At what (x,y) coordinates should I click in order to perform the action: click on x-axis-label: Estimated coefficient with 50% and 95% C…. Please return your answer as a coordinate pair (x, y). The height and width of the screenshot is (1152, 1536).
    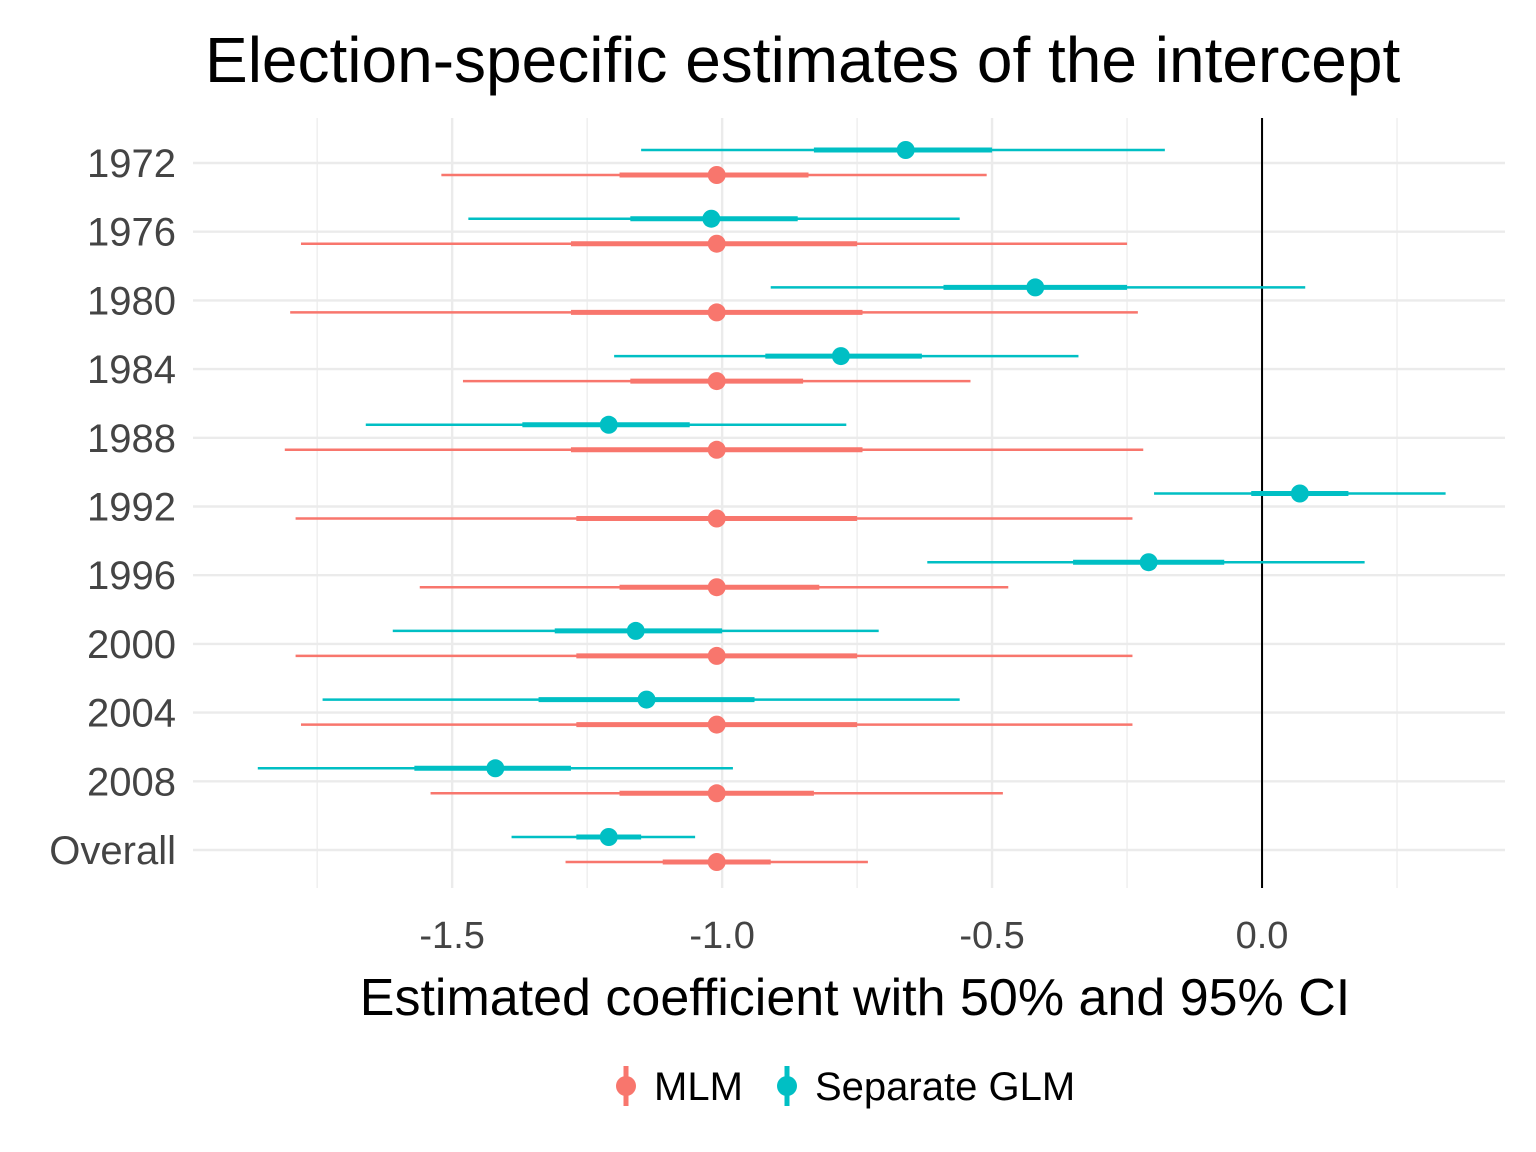
    Looking at the image, I should click on (855, 998).